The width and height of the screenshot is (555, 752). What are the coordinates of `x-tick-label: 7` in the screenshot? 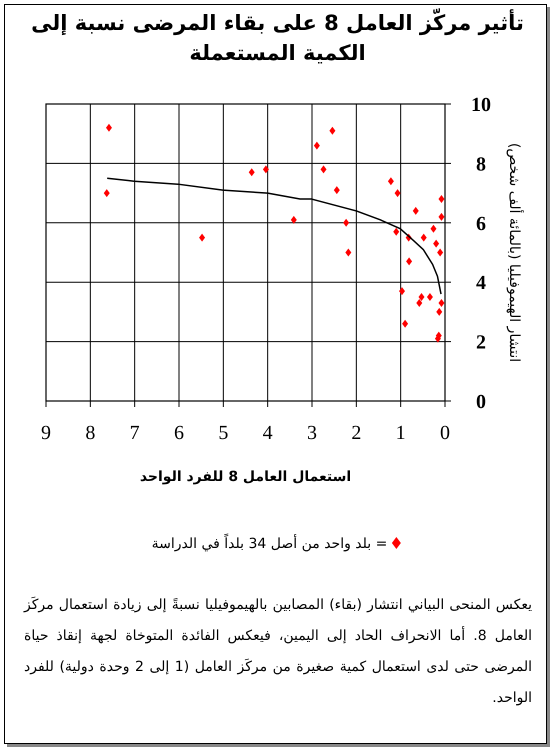 It's located at (135, 433).